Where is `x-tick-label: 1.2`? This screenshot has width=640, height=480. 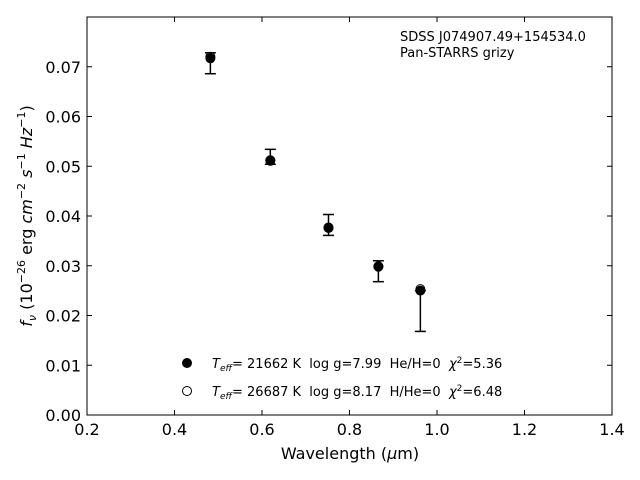
x-tick-label: 1.2 is located at coordinates (524, 429).